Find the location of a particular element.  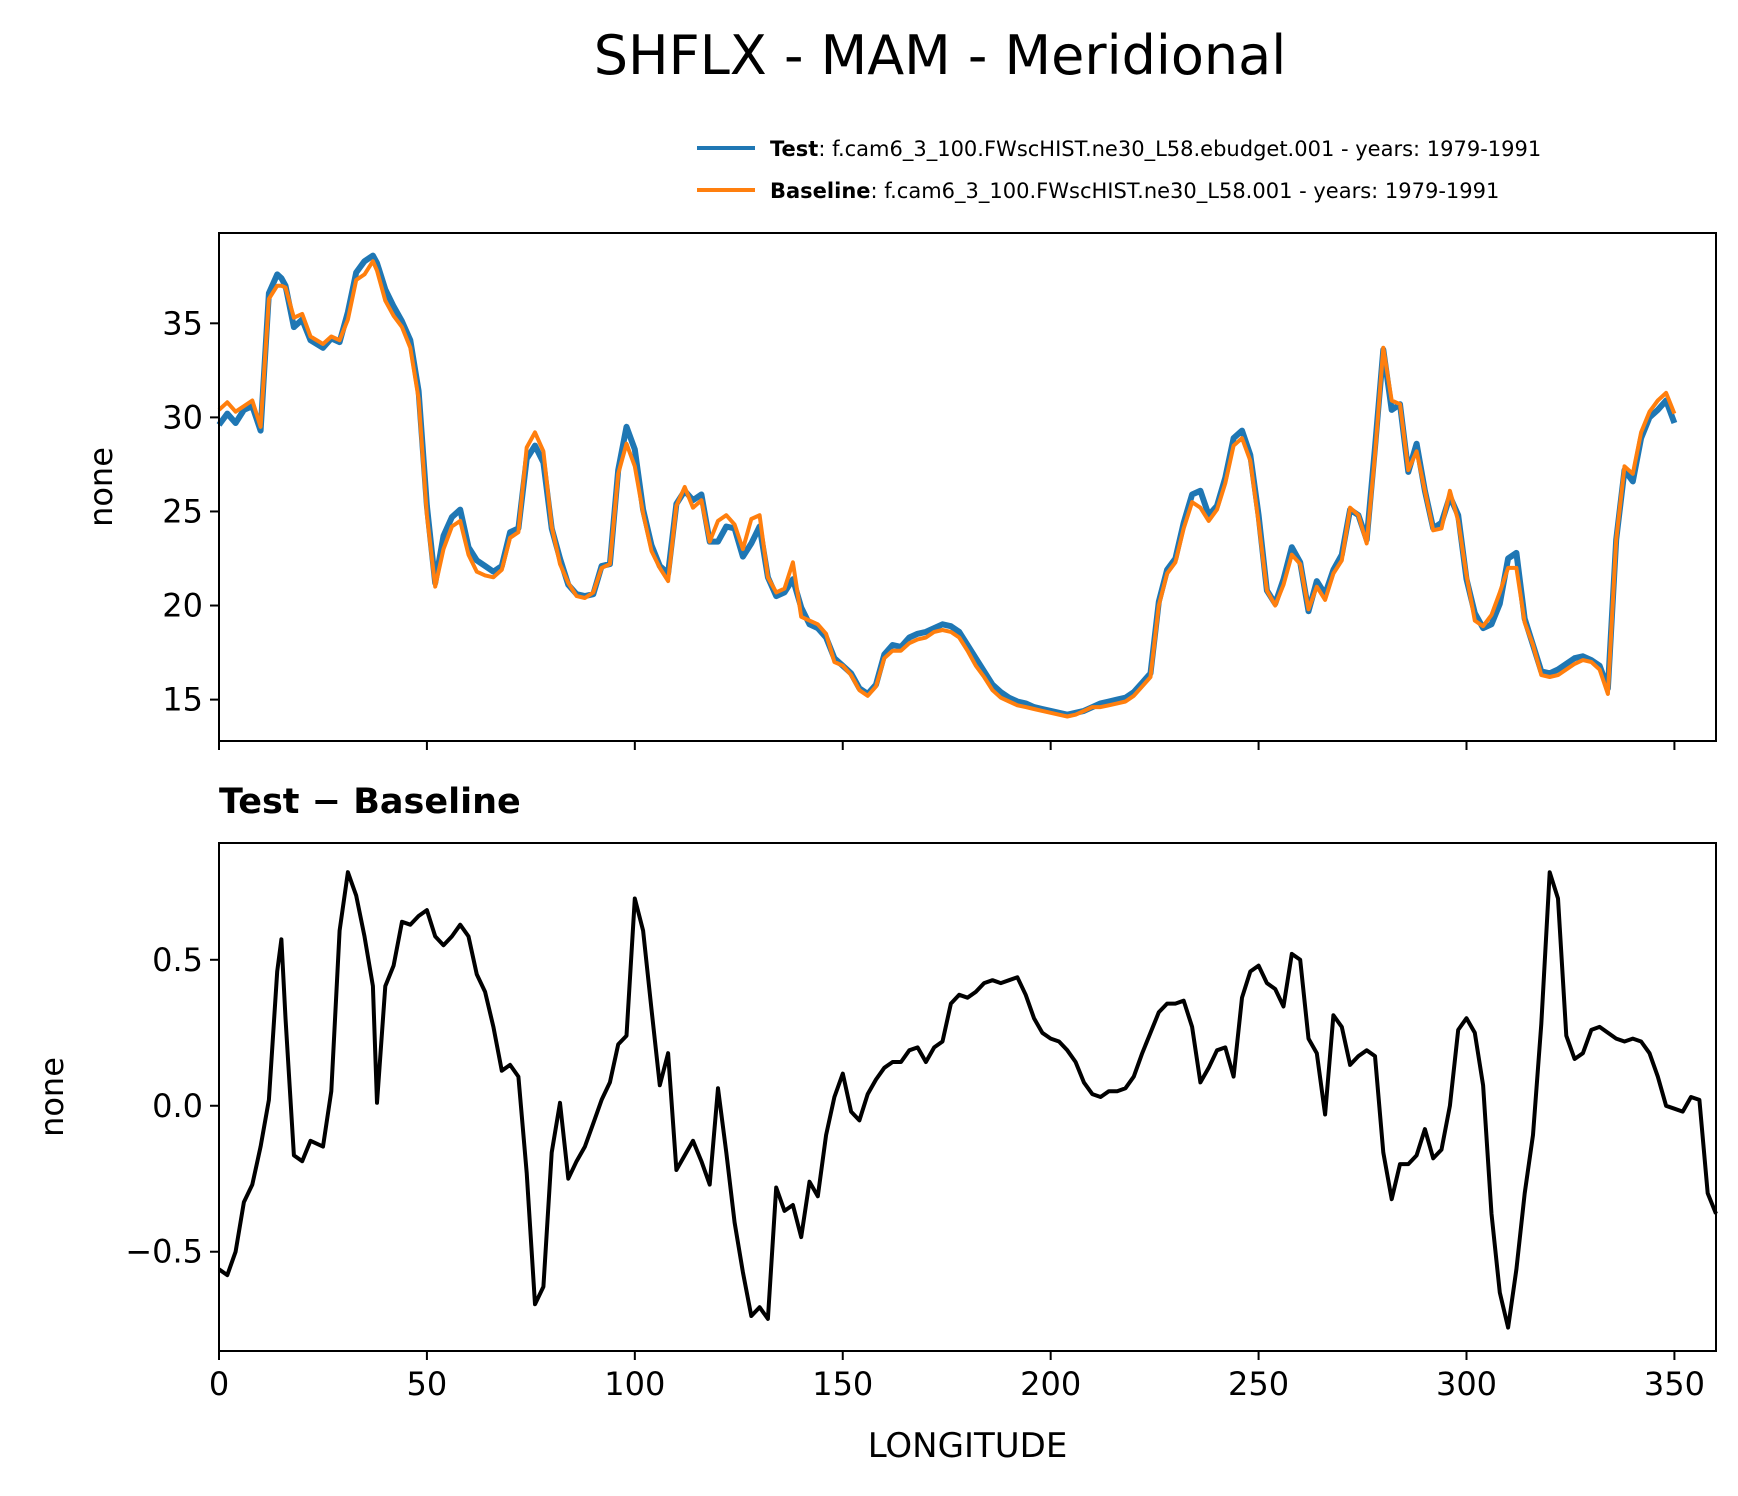

top-y-tick-label: 25 is located at coordinates (182, 511).